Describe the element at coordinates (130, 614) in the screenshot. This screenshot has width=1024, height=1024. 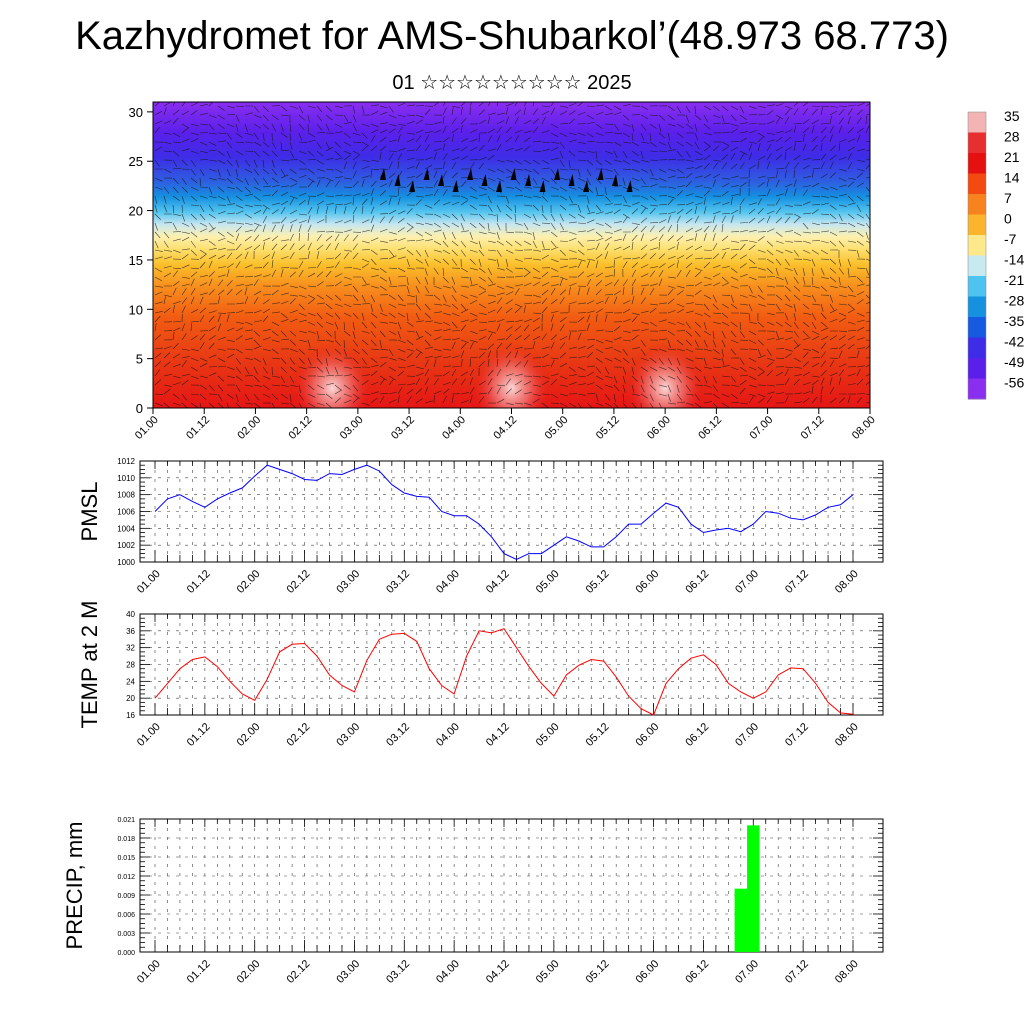
I see `y-tick-label: 40` at that location.